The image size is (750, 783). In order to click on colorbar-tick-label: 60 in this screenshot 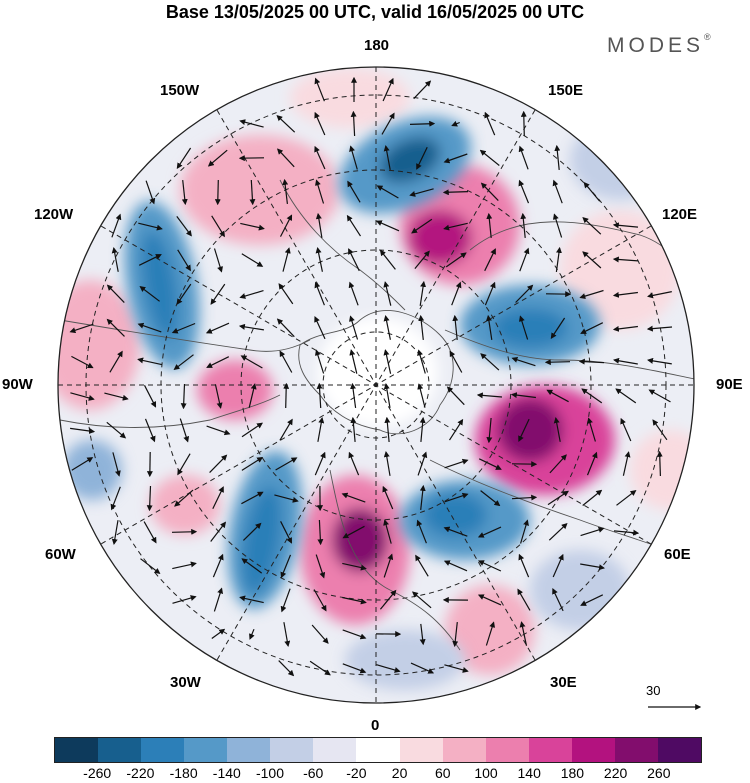, I will do `click(443, 773)`.